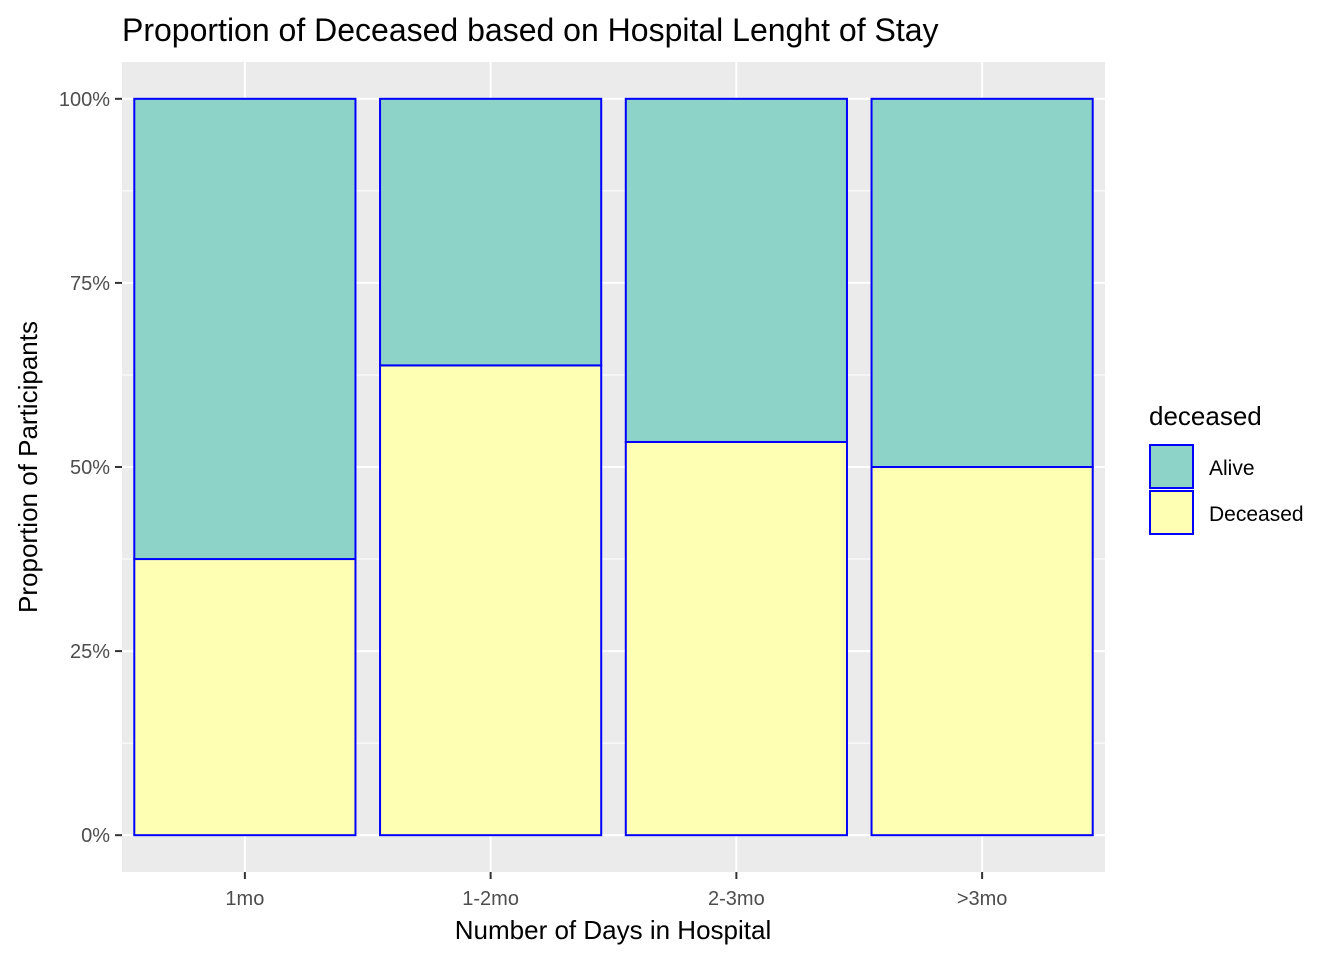 Image resolution: width=1344 pixels, height=960 pixels. Describe the element at coordinates (982, 899) in the screenshot. I see `x-tick-label: >3mo` at that location.